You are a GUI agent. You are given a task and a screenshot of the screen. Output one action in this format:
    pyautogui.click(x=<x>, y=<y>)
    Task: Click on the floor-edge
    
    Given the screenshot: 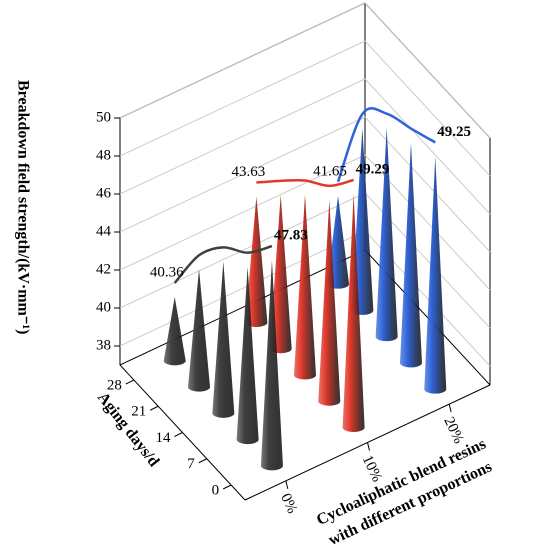 What is the action you would take?
    pyautogui.click(x=242, y=307)
    